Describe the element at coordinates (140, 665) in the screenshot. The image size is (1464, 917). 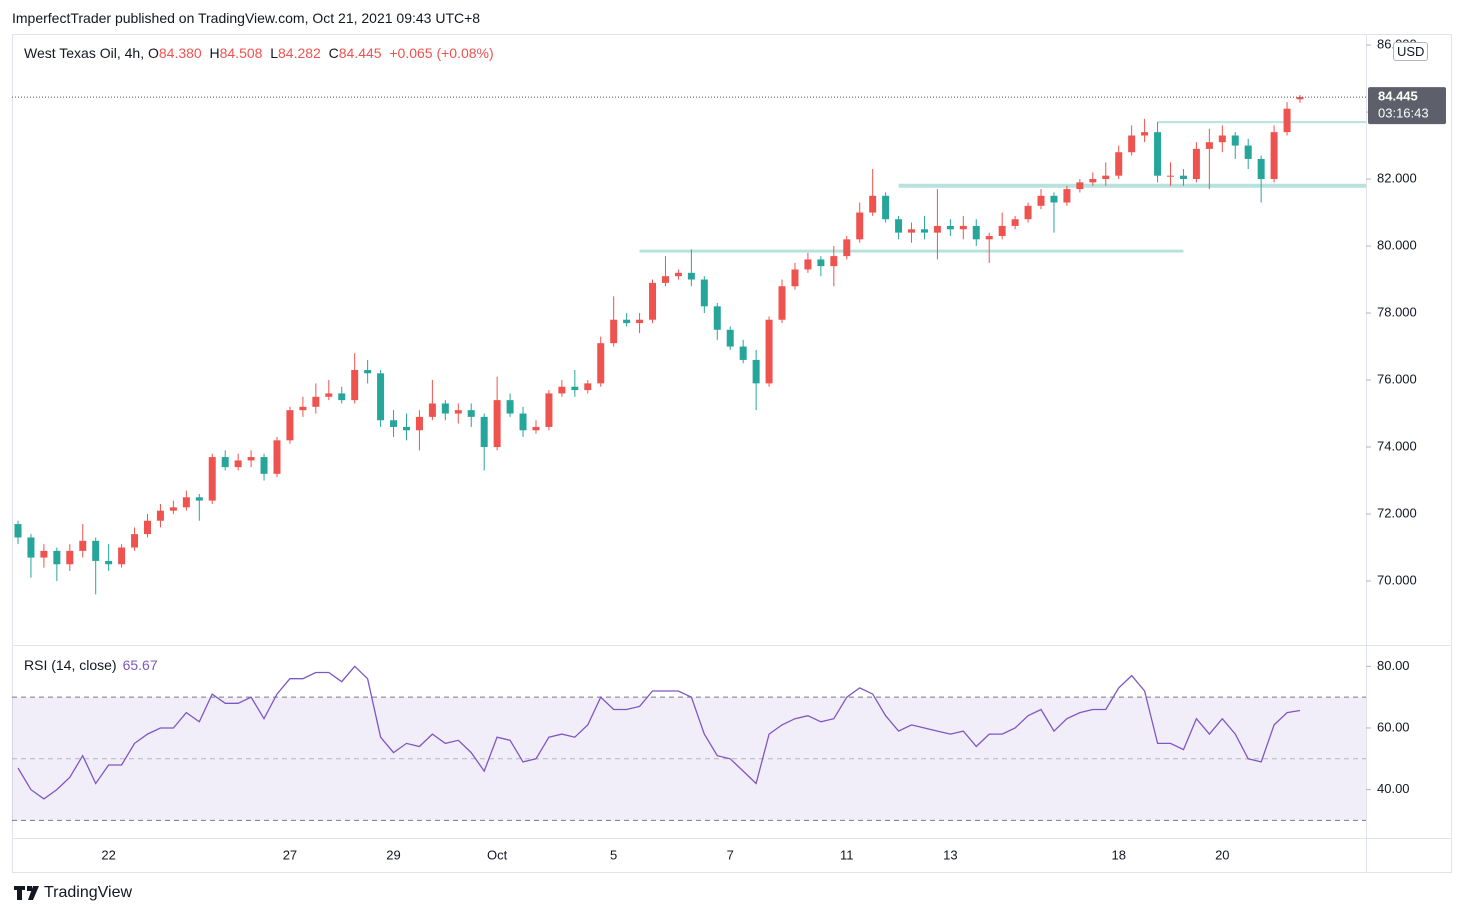
I see `rsi-value: 65.67` at that location.